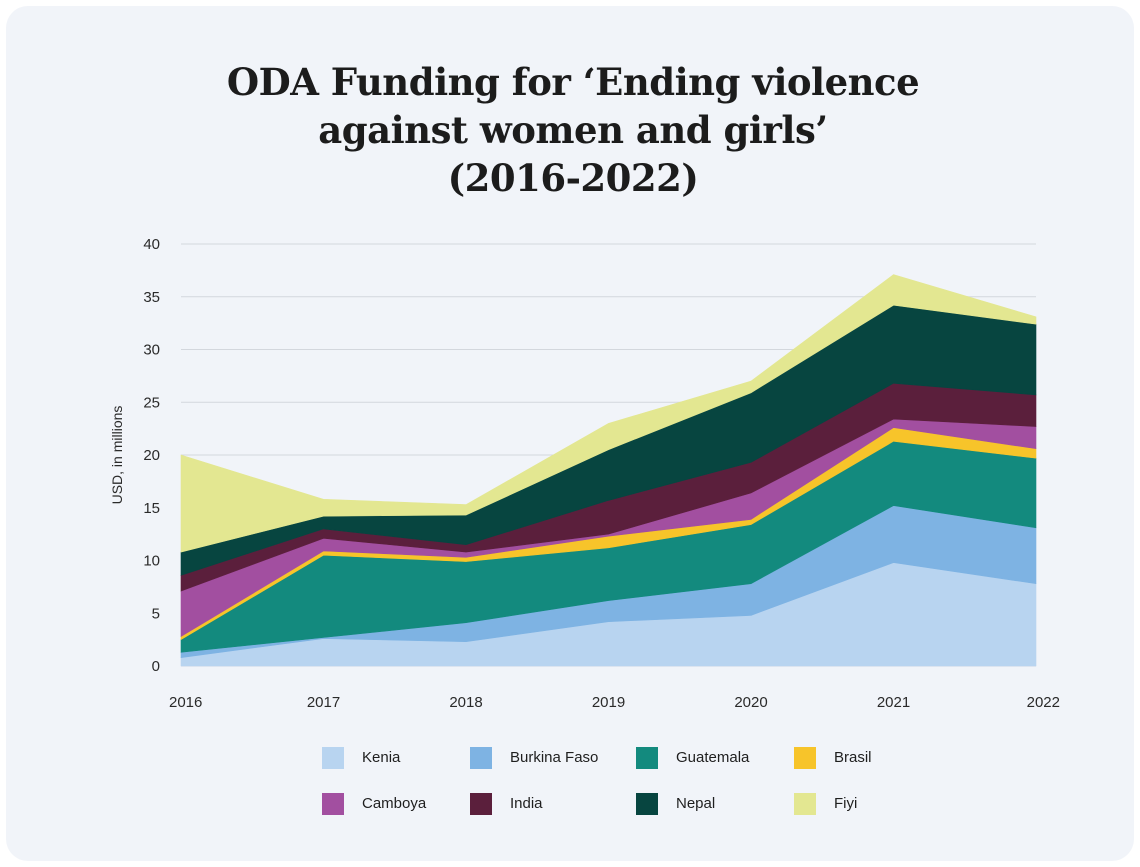  Describe the element at coordinates (394, 803) in the screenshot. I see `legend-label: Camboya` at that location.